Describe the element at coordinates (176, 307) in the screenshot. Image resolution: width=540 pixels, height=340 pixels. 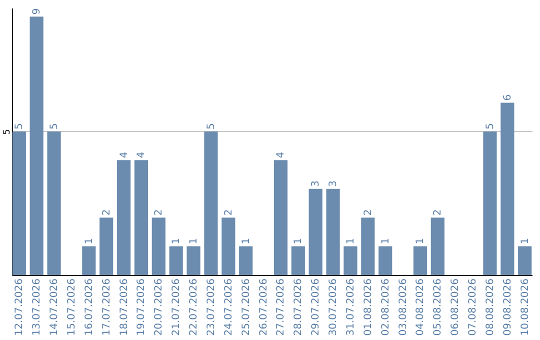
I see `x-tick-label: 21.07.2026` at that location.